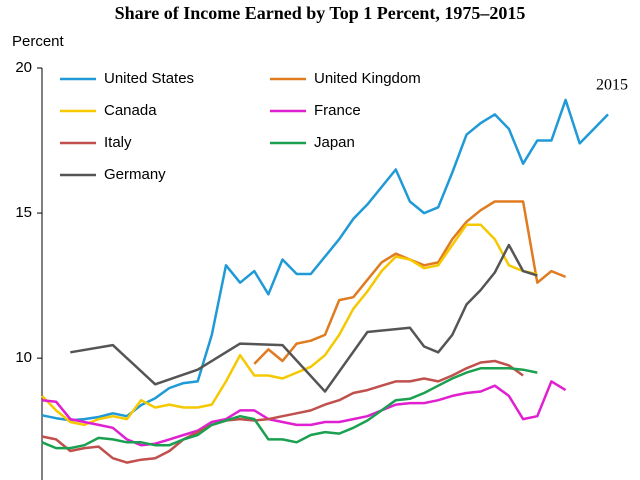 The image size is (640, 480). I want to click on legend-label: Germany, so click(135, 174).